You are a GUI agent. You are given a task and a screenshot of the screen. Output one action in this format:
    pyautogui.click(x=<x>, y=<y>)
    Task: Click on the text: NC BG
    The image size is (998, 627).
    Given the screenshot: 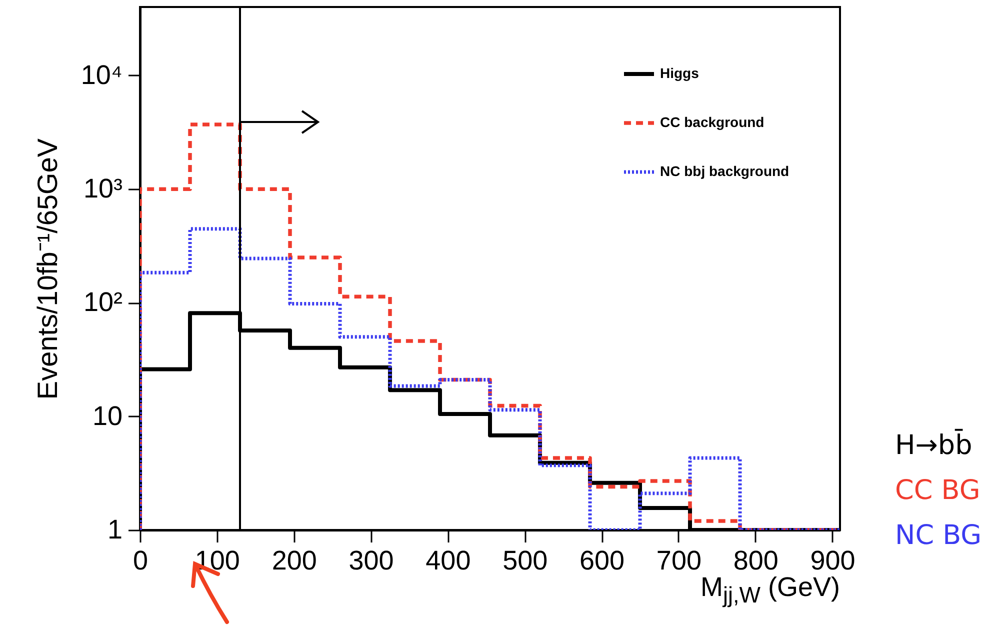 What is the action you would take?
    pyautogui.click(x=938, y=535)
    